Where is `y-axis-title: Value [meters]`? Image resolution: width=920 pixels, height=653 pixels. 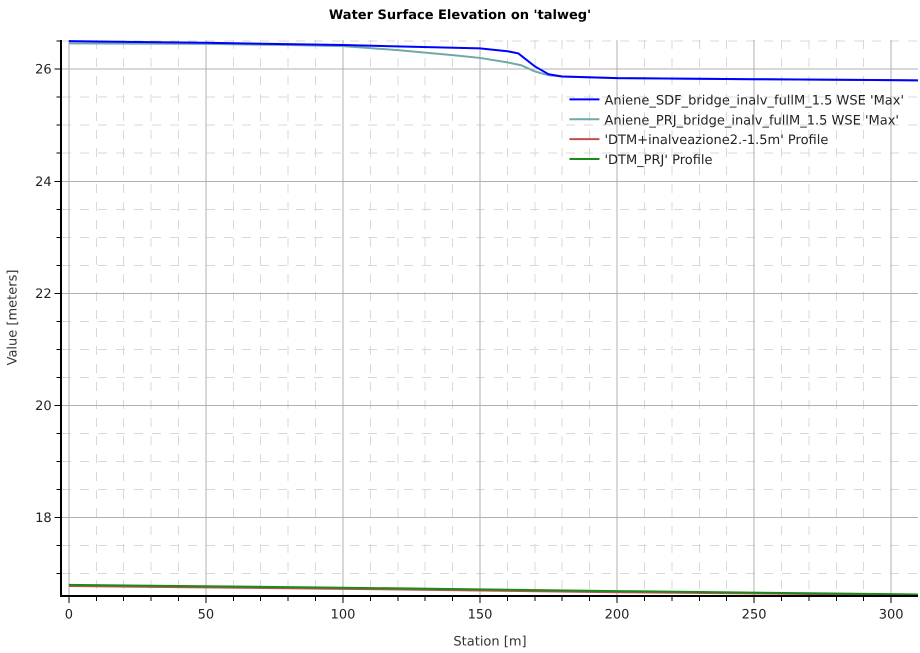
y-axis-title: Value [meters] is located at coordinates (13, 318).